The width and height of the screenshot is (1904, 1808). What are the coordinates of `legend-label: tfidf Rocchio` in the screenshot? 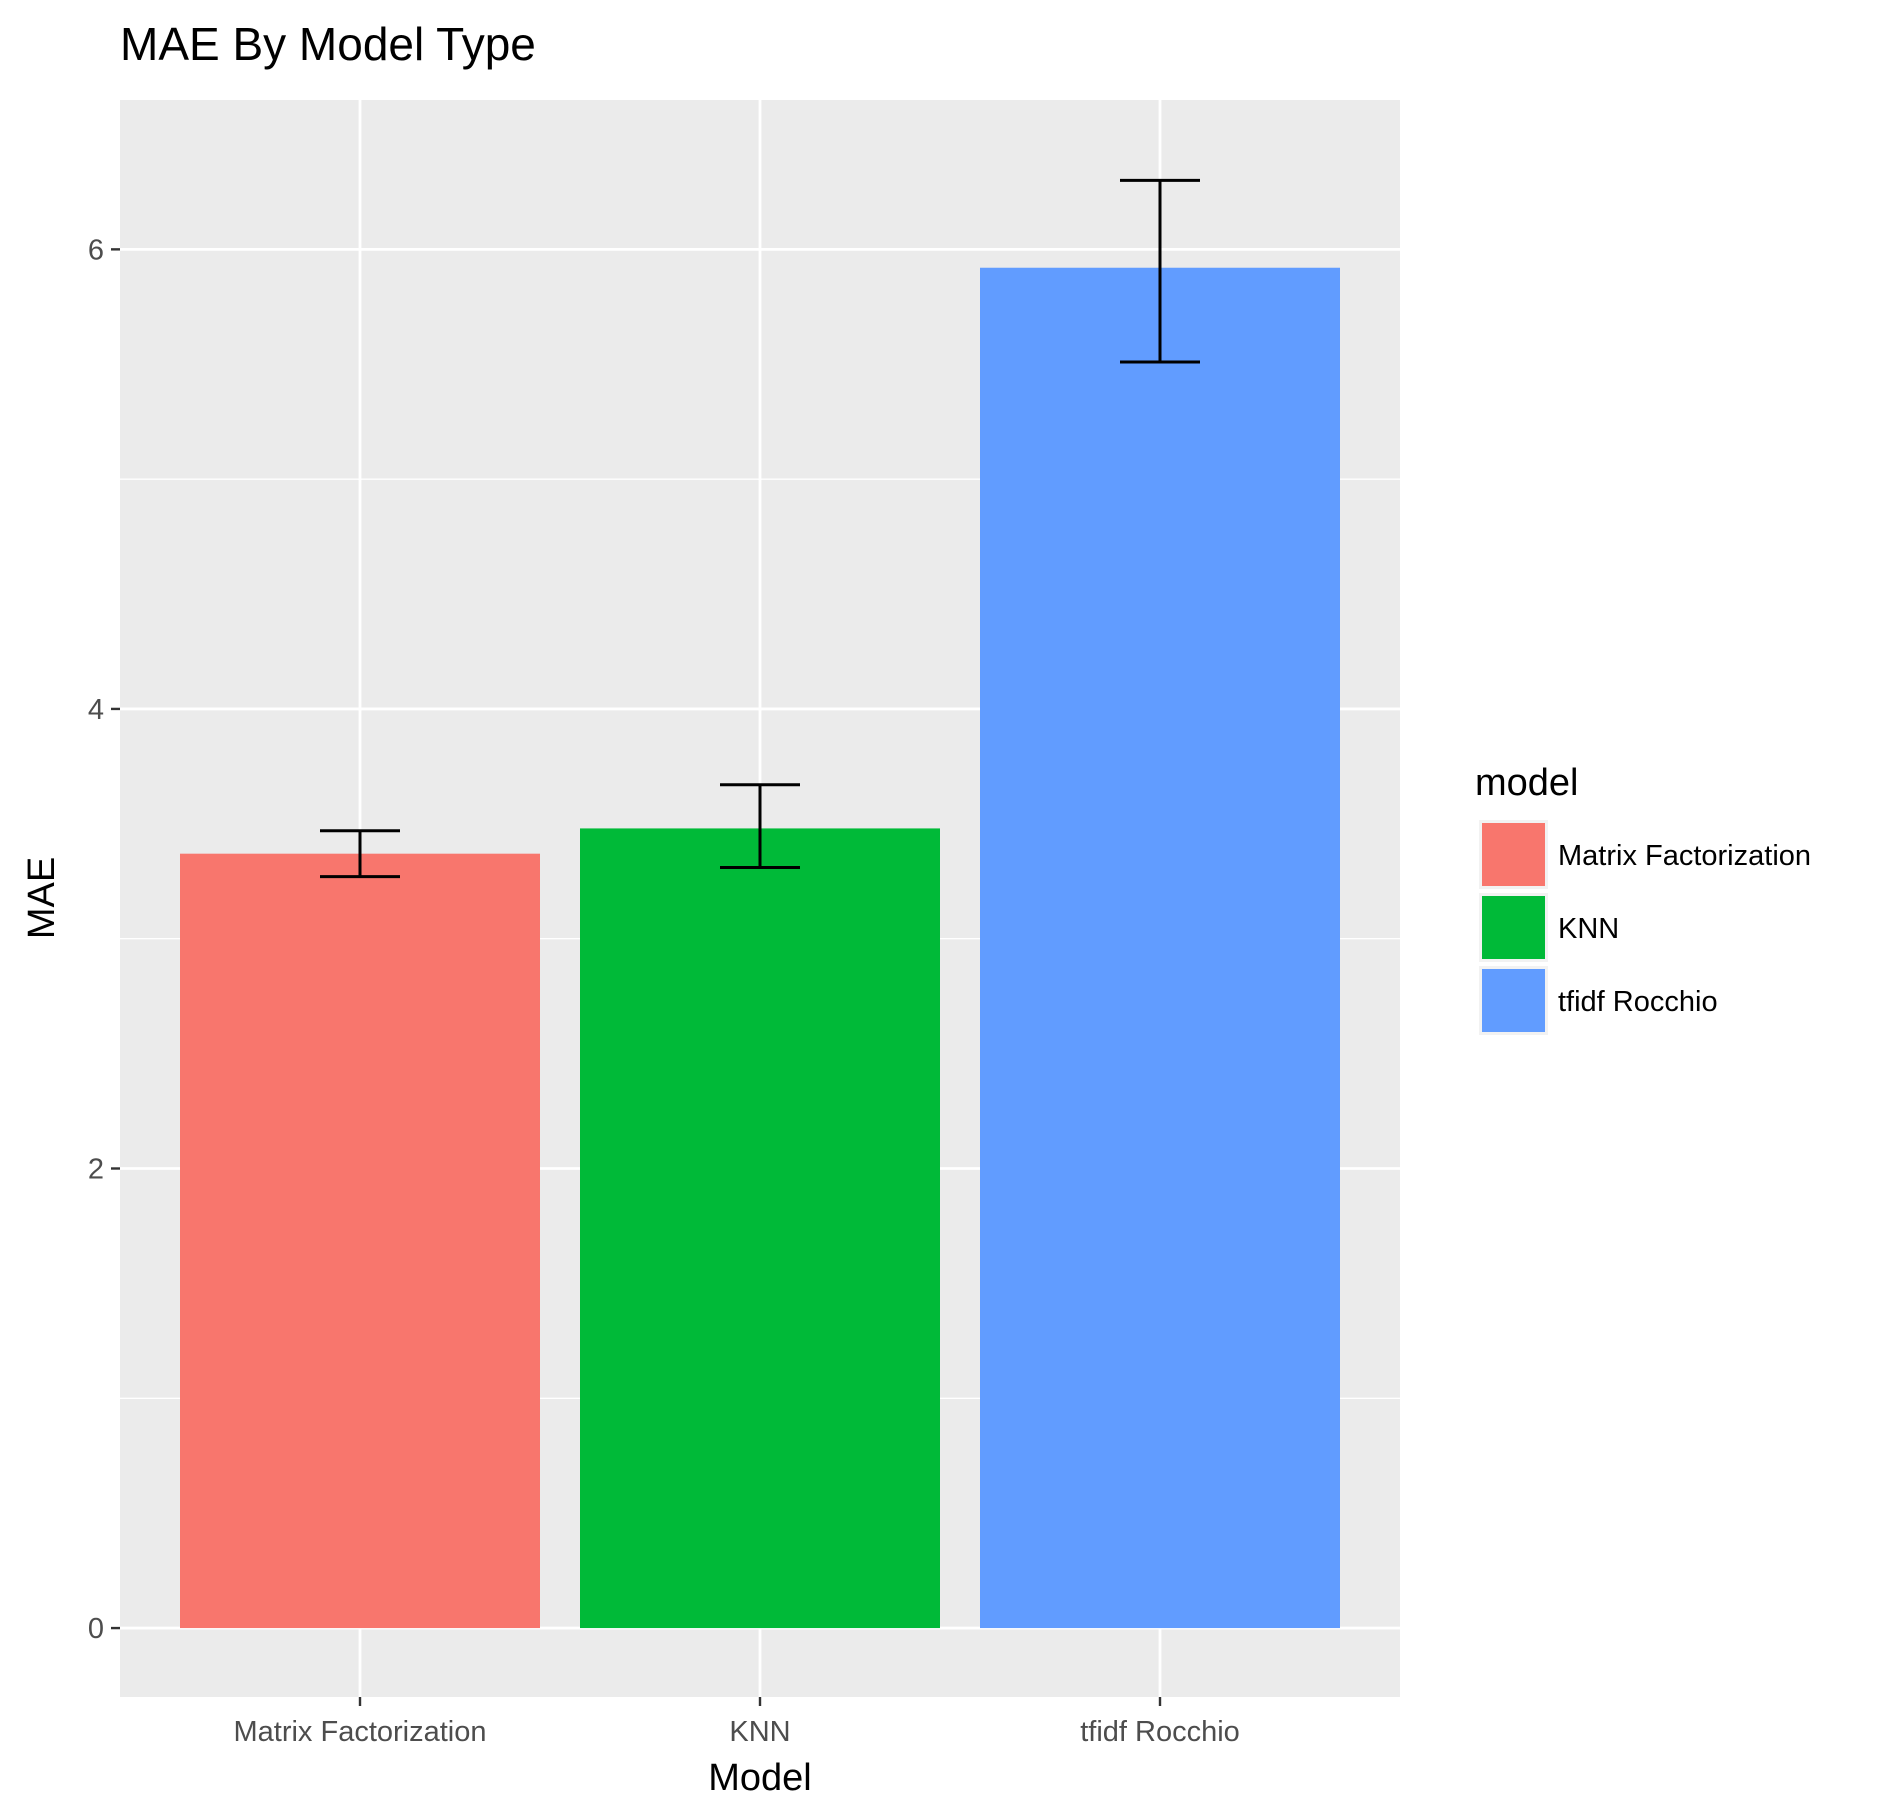 It's located at (1638, 1002).